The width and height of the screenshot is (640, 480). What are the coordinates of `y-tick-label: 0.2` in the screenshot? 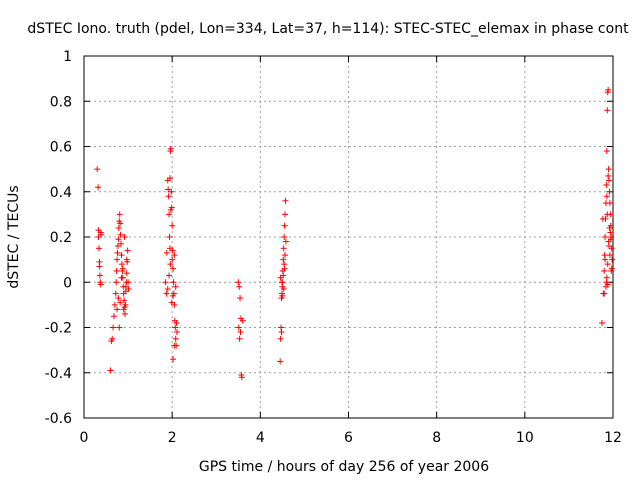 It's located at (61, 238).